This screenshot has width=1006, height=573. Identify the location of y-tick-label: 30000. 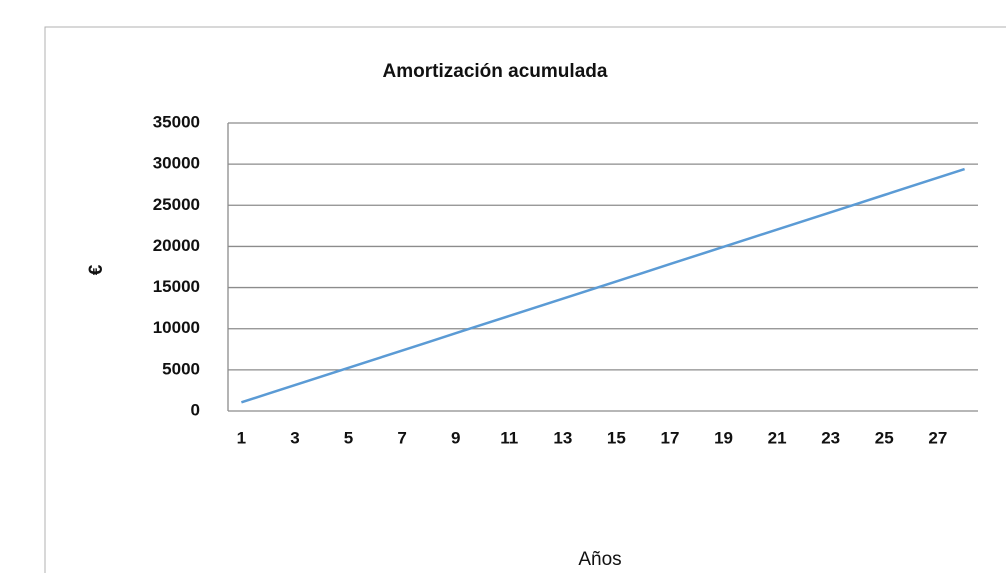
(176, 163).